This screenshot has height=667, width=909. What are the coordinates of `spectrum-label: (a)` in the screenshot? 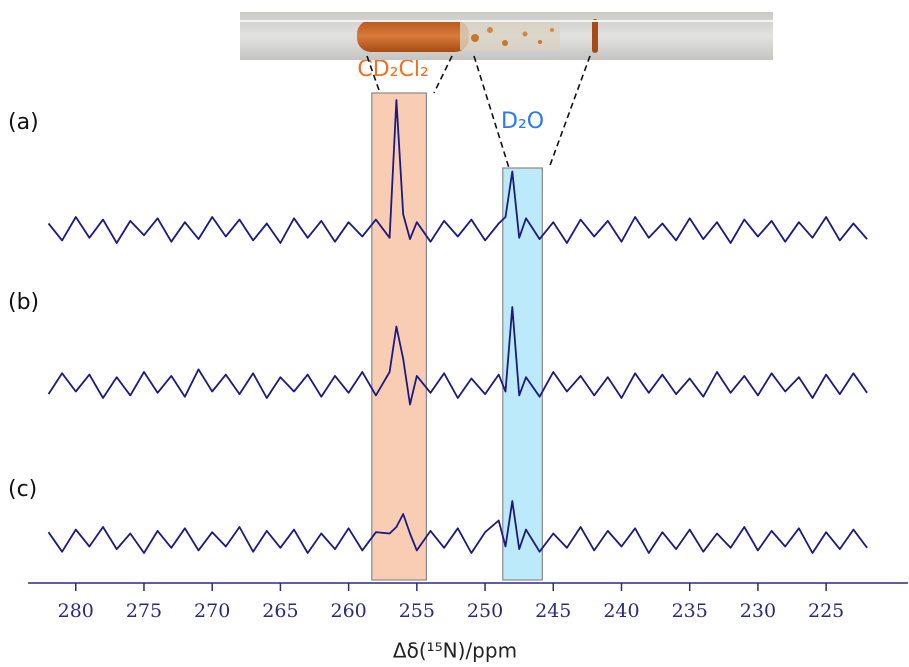 It's located at (23, 122).